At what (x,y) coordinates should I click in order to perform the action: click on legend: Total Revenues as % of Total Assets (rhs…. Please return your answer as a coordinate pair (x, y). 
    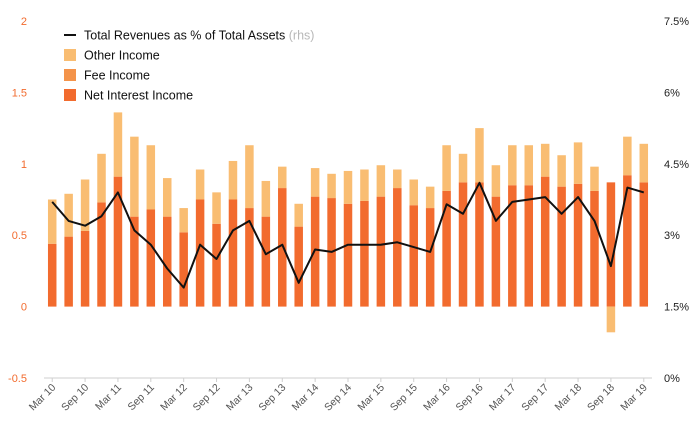
    Looking at the image, I should click on (189, 66).